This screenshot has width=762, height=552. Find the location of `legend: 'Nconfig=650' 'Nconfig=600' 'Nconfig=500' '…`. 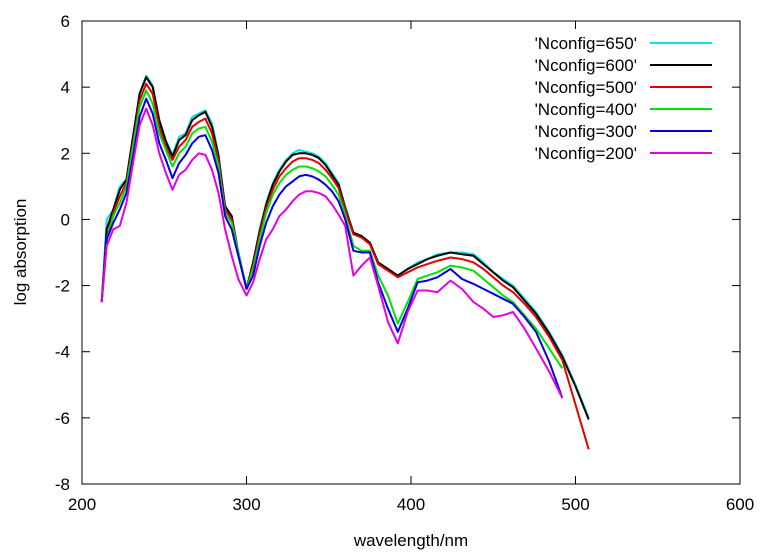

legend: 'Nconfig=650' 'Nconfig=600' 'Nconfig=500' '… is located at coordinates (623, 98).